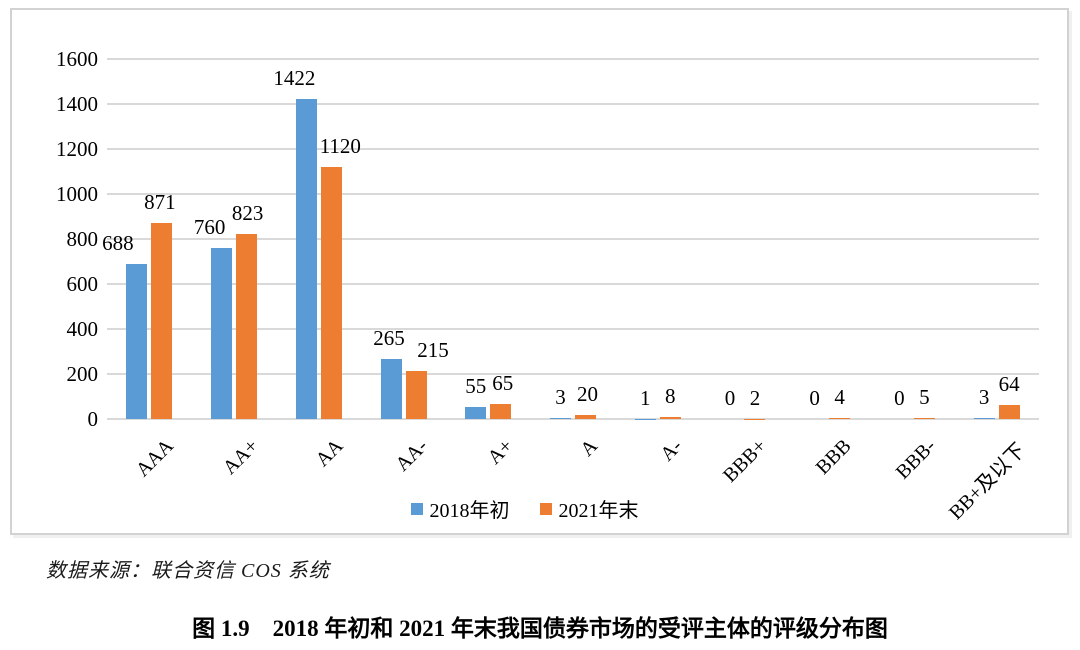 This screenshot has width=1080, height=650. Describe the element at coordinates (247, 326) in the screenshot. I see `bar-2021年末-AA+` at that location.